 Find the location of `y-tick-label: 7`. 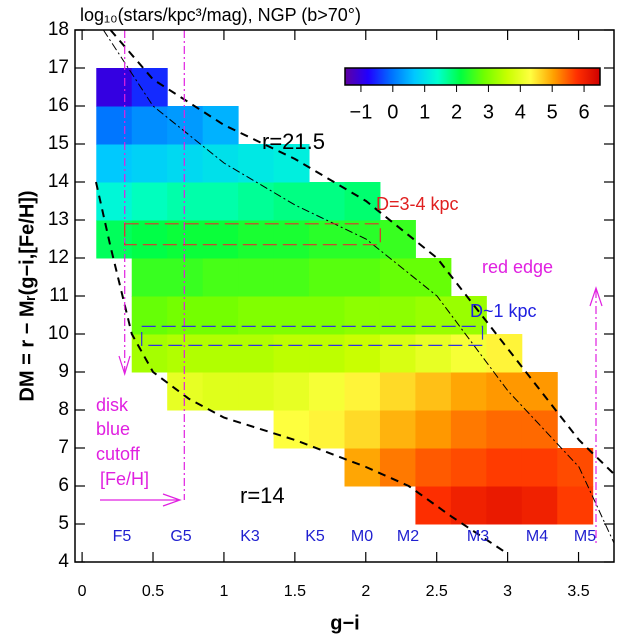

y-tick-label: 7 is located at coordinates (63, 447).